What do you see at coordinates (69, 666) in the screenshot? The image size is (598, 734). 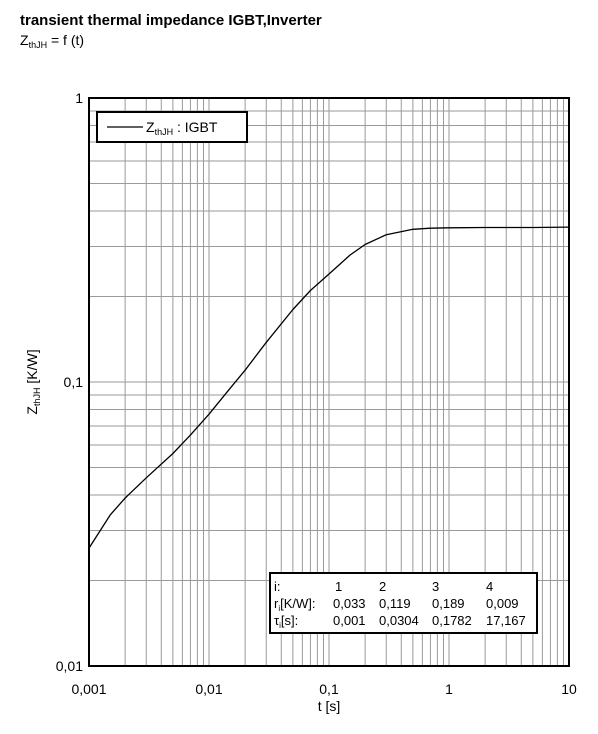 I see `y-tick-label: 0,01` at bounding box center [69, 666].